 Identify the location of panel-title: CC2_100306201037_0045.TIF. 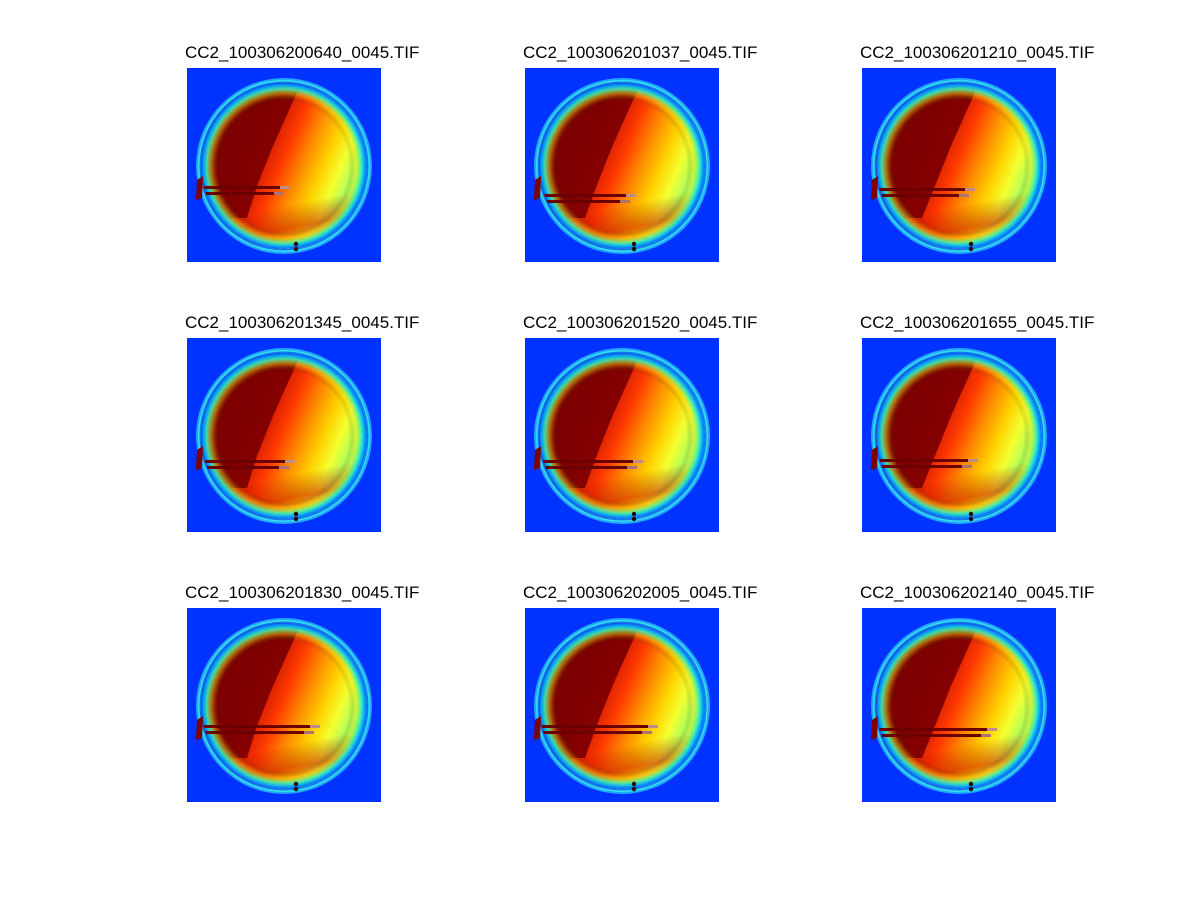
(640, 52).